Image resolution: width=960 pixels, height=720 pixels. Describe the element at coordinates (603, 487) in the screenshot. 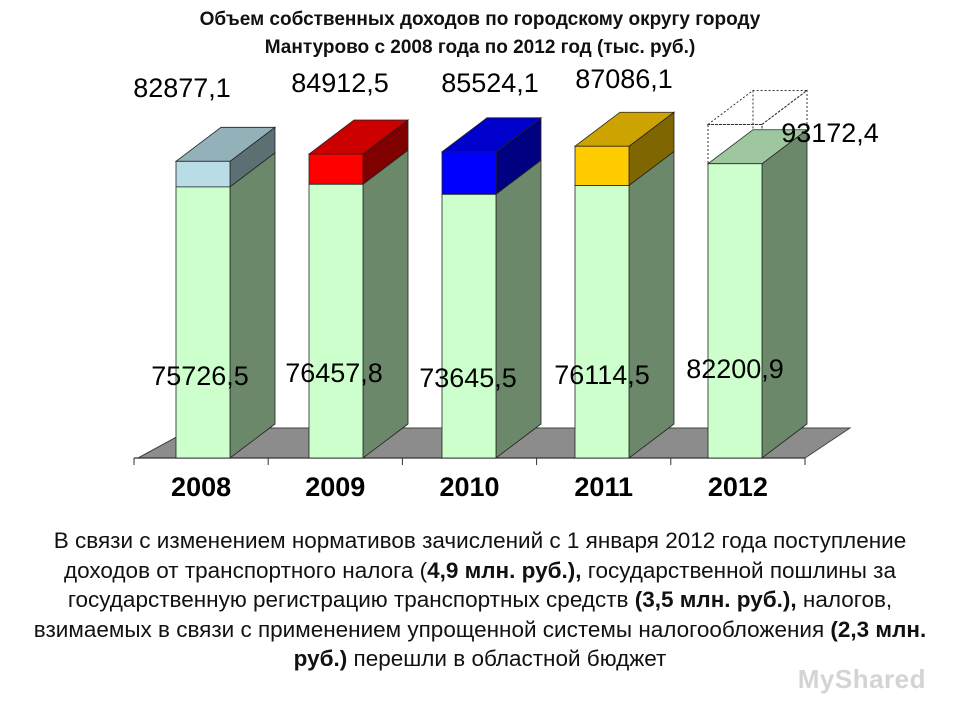

I see `x-tick-label: 2011` at that location.